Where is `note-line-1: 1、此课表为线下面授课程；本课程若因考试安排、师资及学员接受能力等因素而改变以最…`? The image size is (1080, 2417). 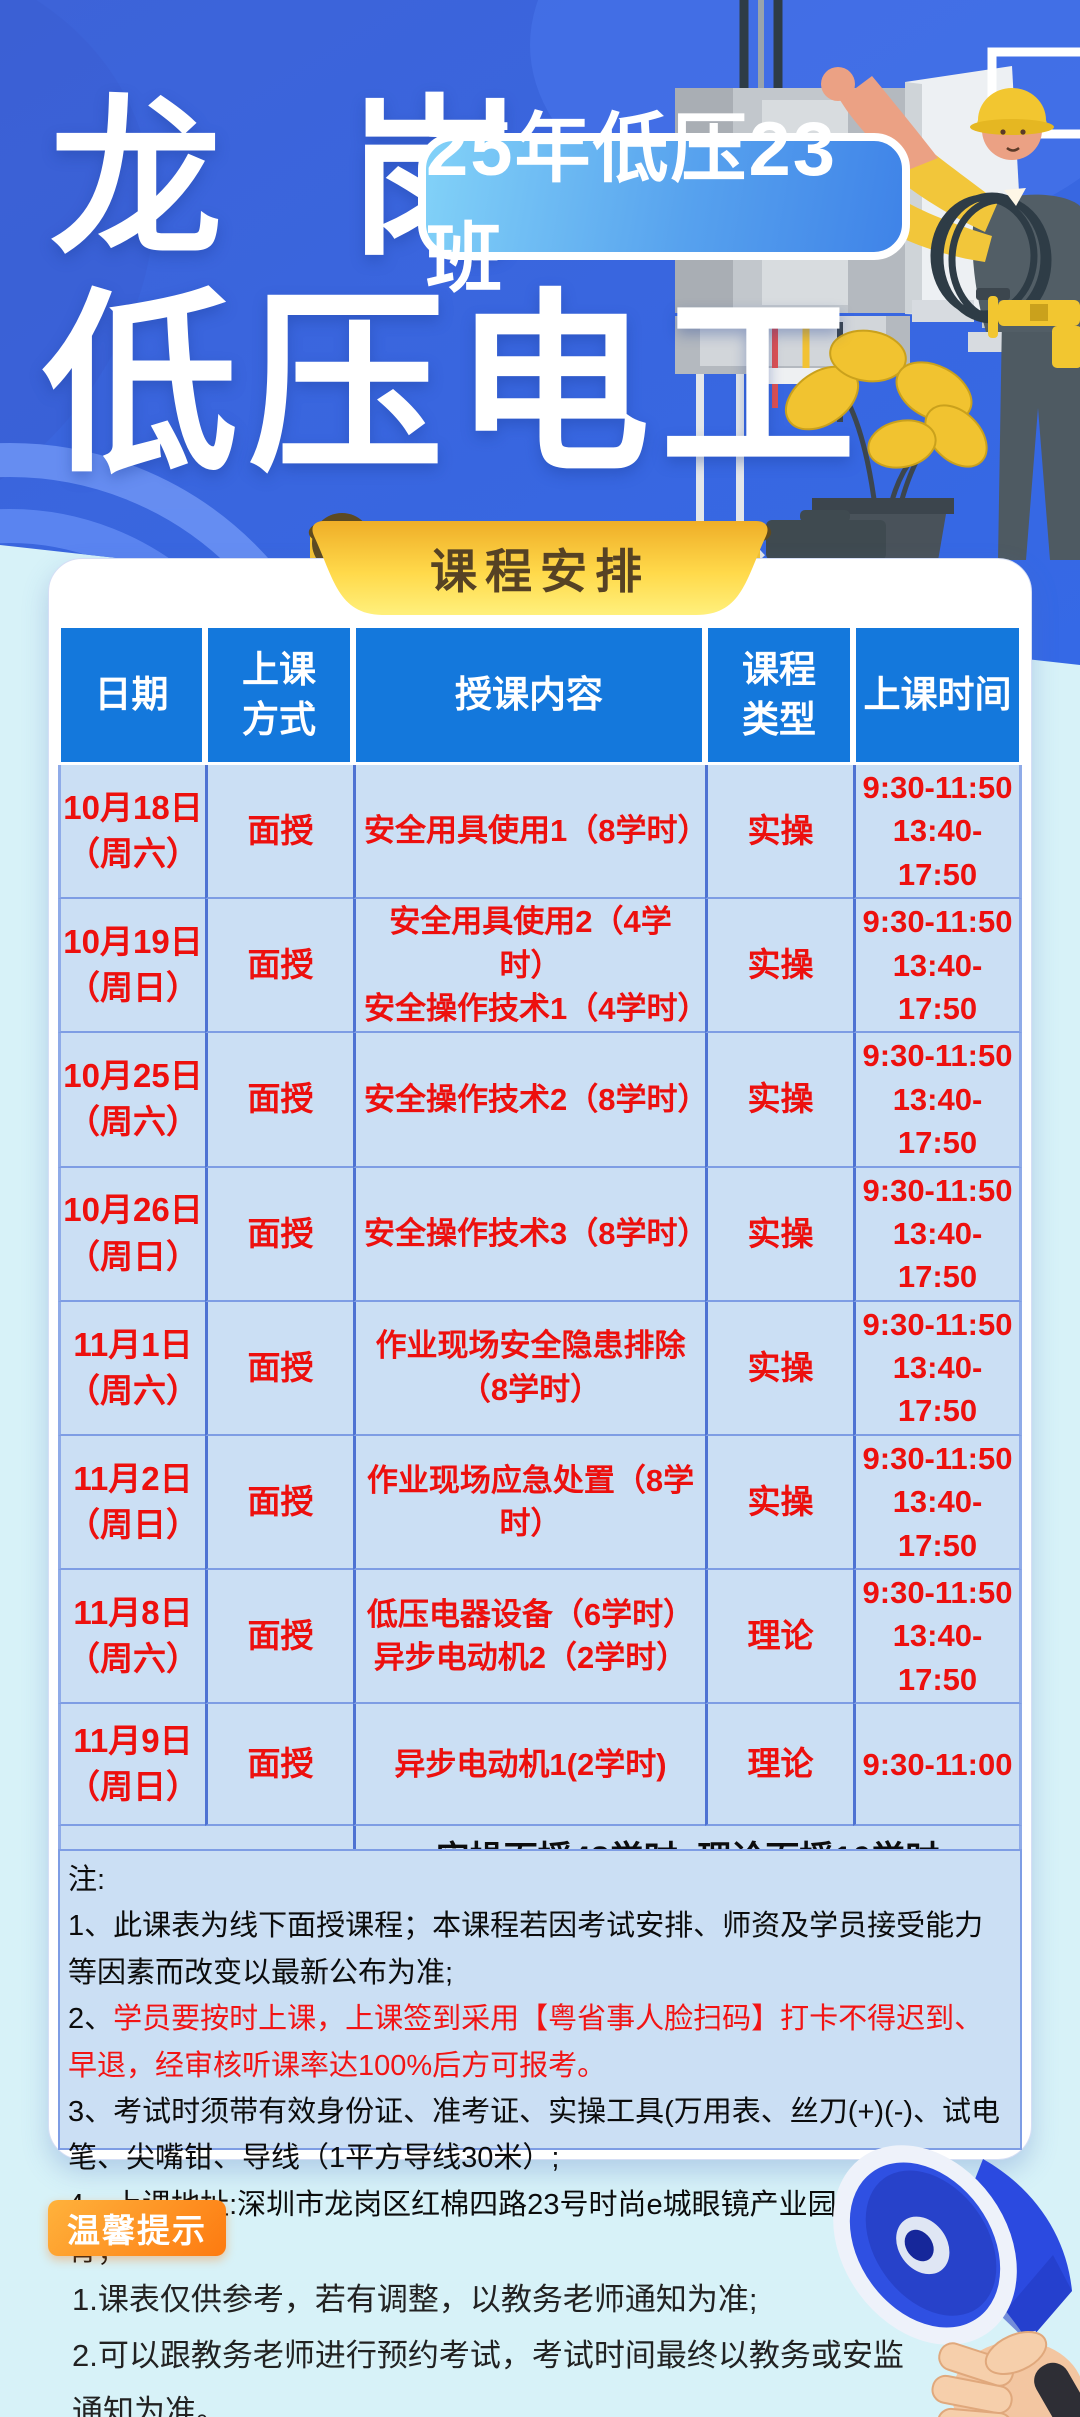
note-line-1: 1、此课表为线下面授课程；本课程若因考试安排、师资及学员接受能力等因素而改变以最… is located at coordinates (526, 1949).